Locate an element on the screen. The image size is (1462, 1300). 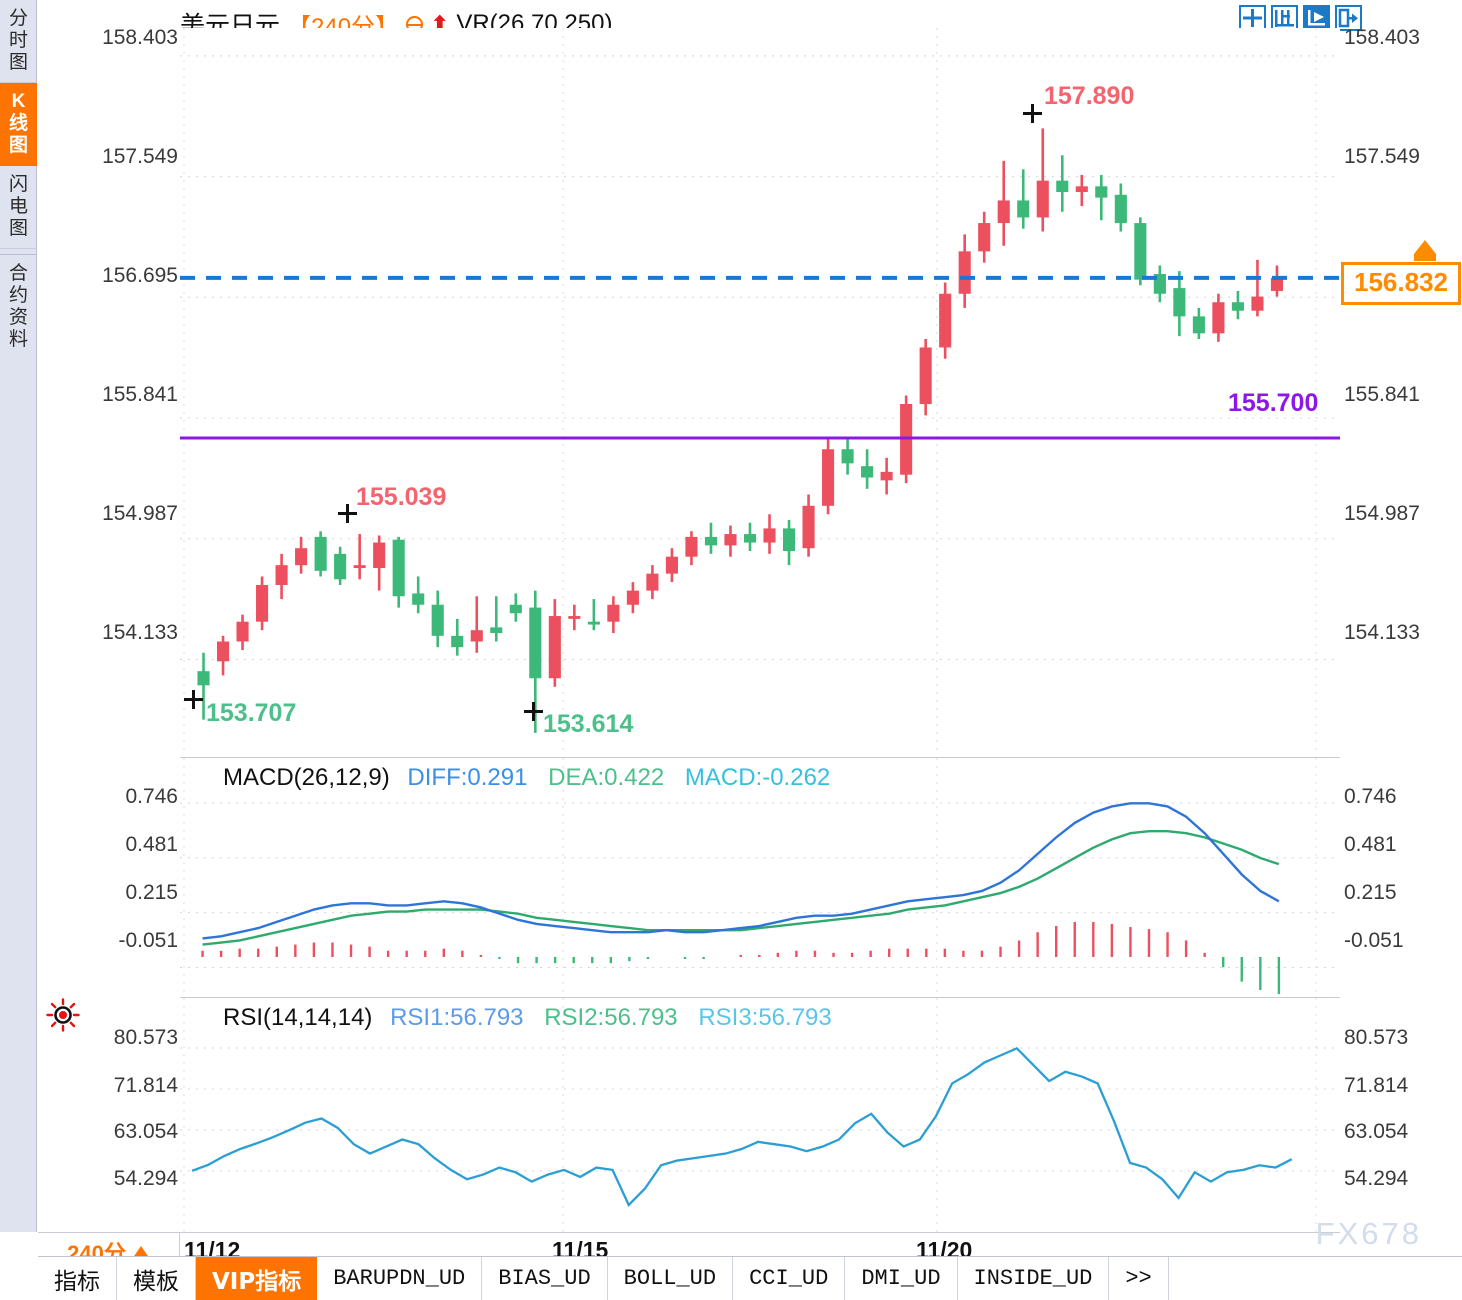
y-tick-left-5: 154.133 is located at coordinates (140, 632).